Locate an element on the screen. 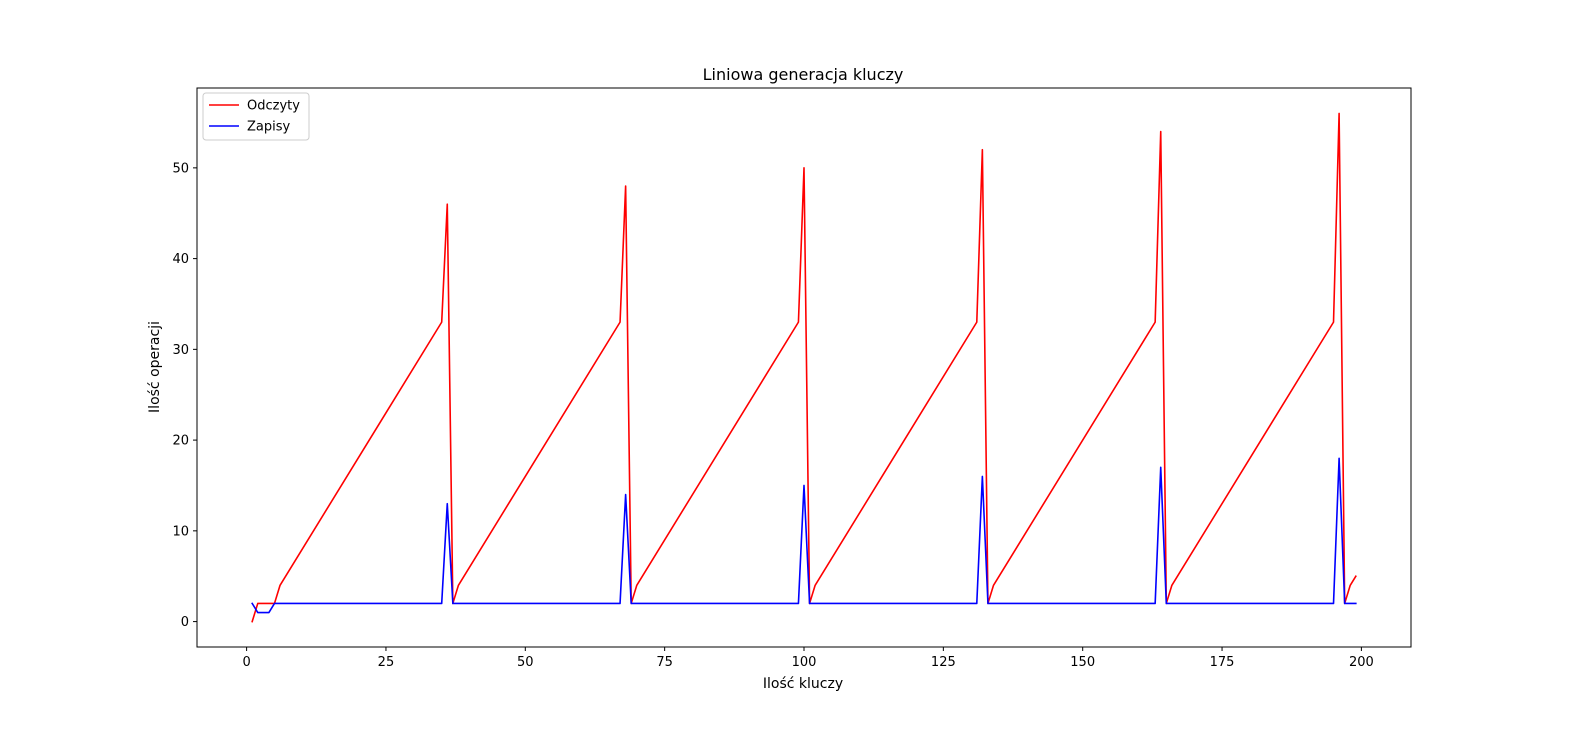 The image size is (1579, 736). legend-label: Odczyty is located at coordinates (273, 106).